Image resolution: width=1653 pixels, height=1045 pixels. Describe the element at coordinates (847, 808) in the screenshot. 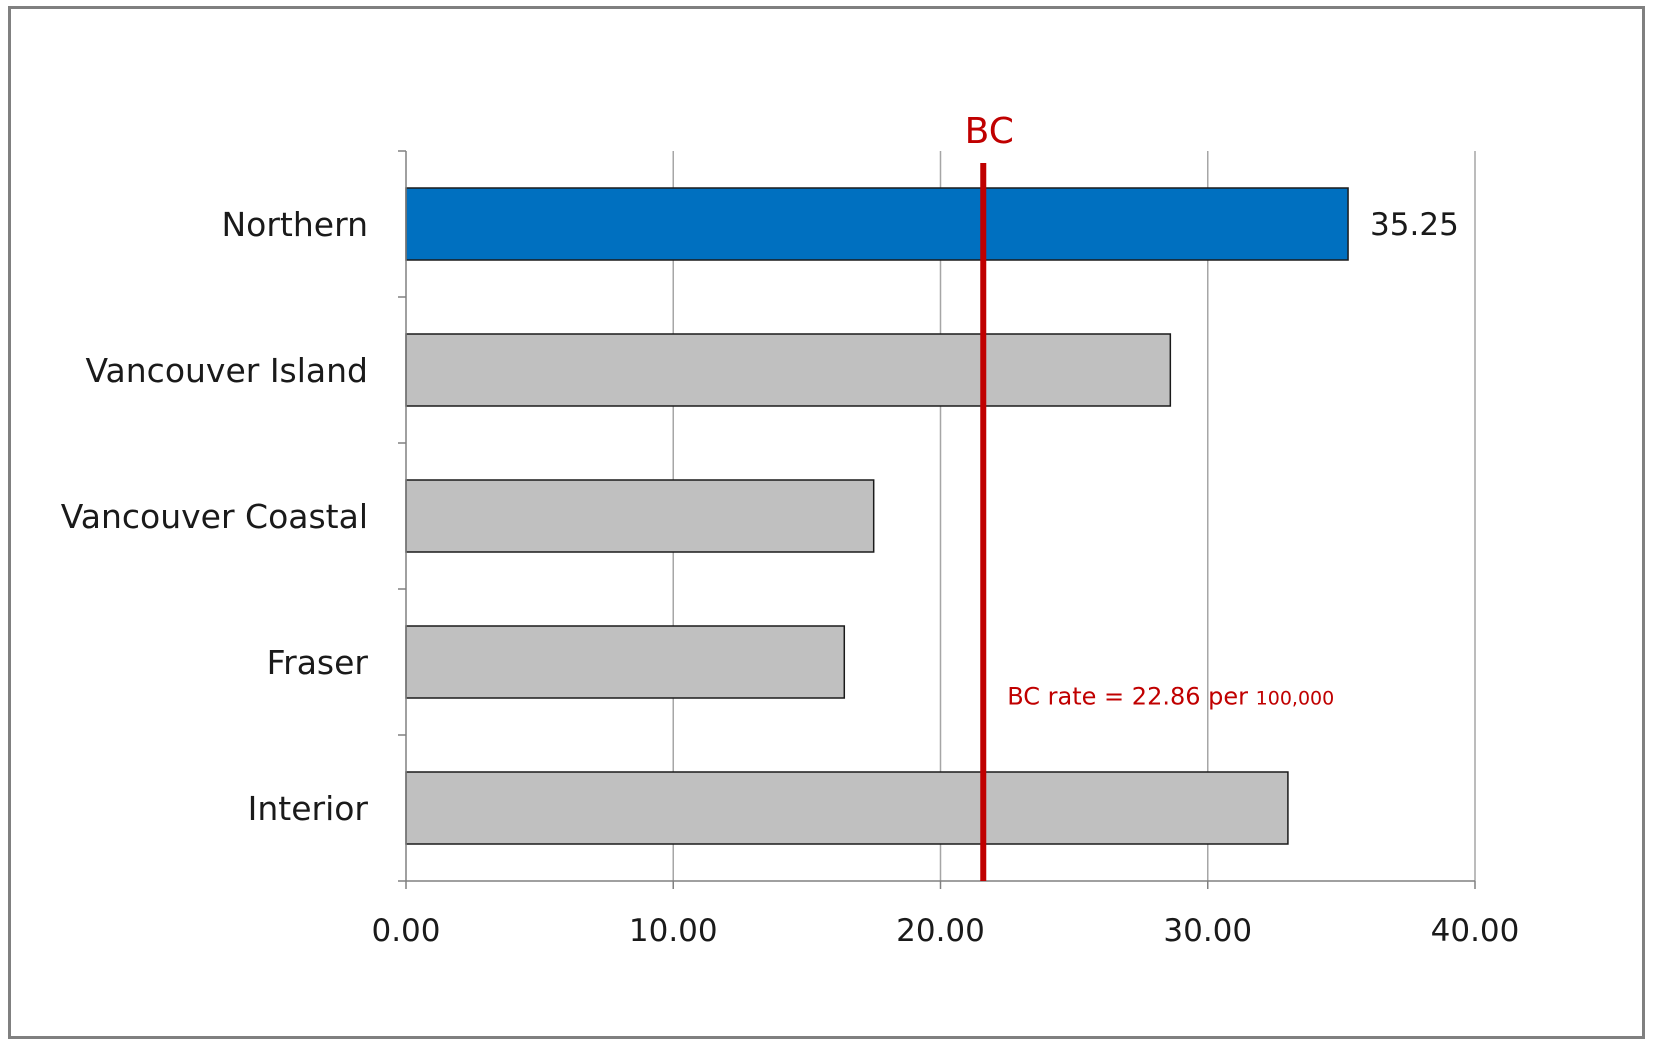

I see `bar-interior` at that location.